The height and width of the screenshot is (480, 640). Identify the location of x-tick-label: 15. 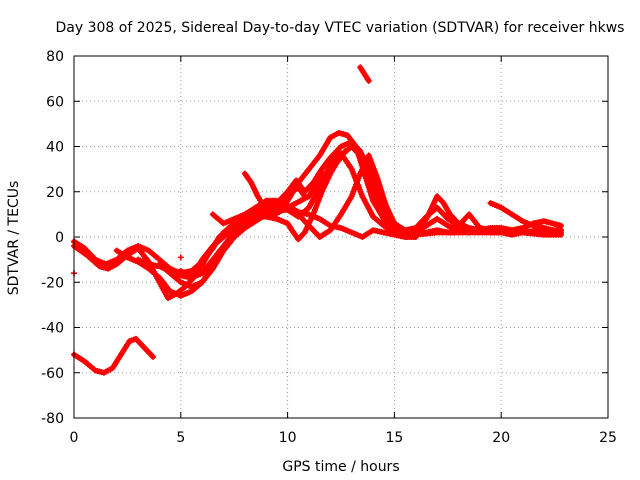
(394, 438).